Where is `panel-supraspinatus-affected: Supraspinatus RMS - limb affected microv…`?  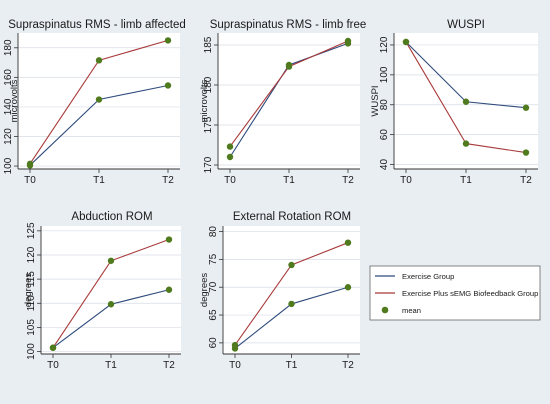 panel-supraspinatus-affected: Supraspinatus RMS - limb affected microv… is located at coordinates (94, 102).